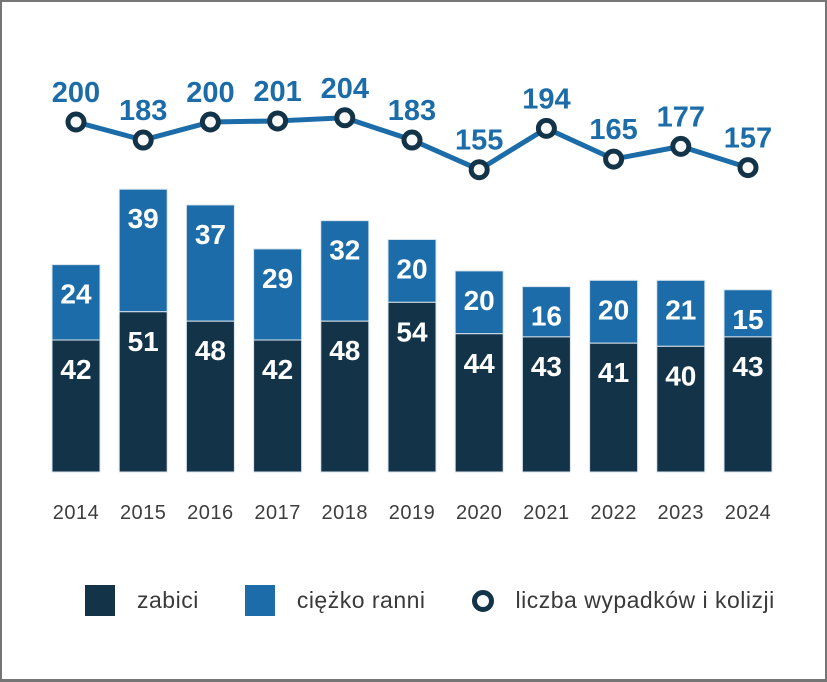 This screenshot has height=682, width=827. What do you see at coordinates (345, 89) in the screenshot?
I see `line-value-label: 204` at bounding box center [345, 89].